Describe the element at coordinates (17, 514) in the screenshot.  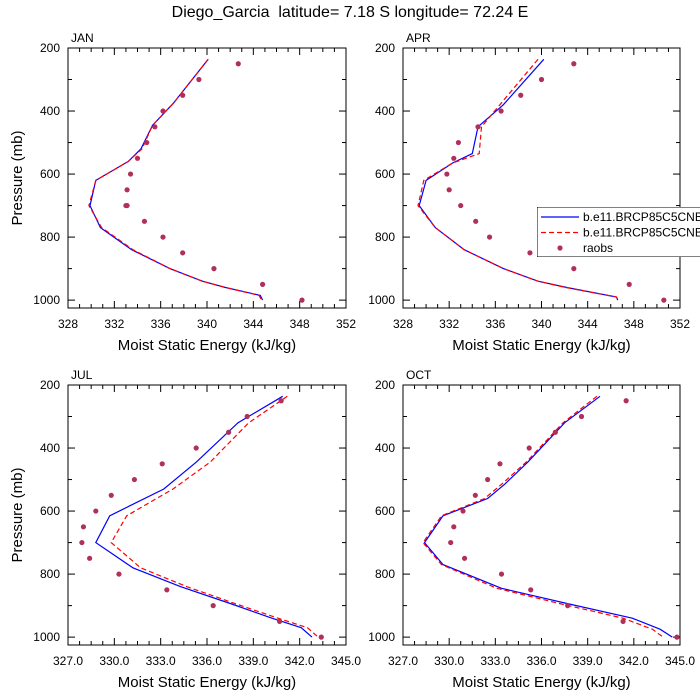
I see `y-axis-label: Pressure (mb)` at that location.